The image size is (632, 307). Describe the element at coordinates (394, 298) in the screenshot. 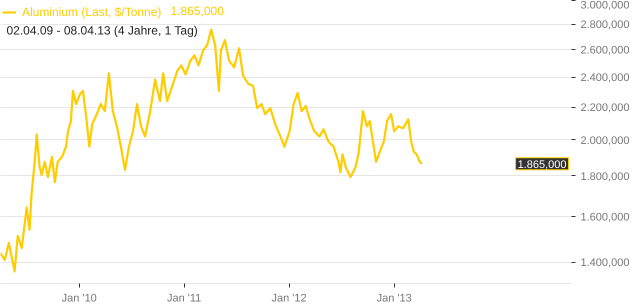

I see `x-tick-label: Jan '13` at that location.